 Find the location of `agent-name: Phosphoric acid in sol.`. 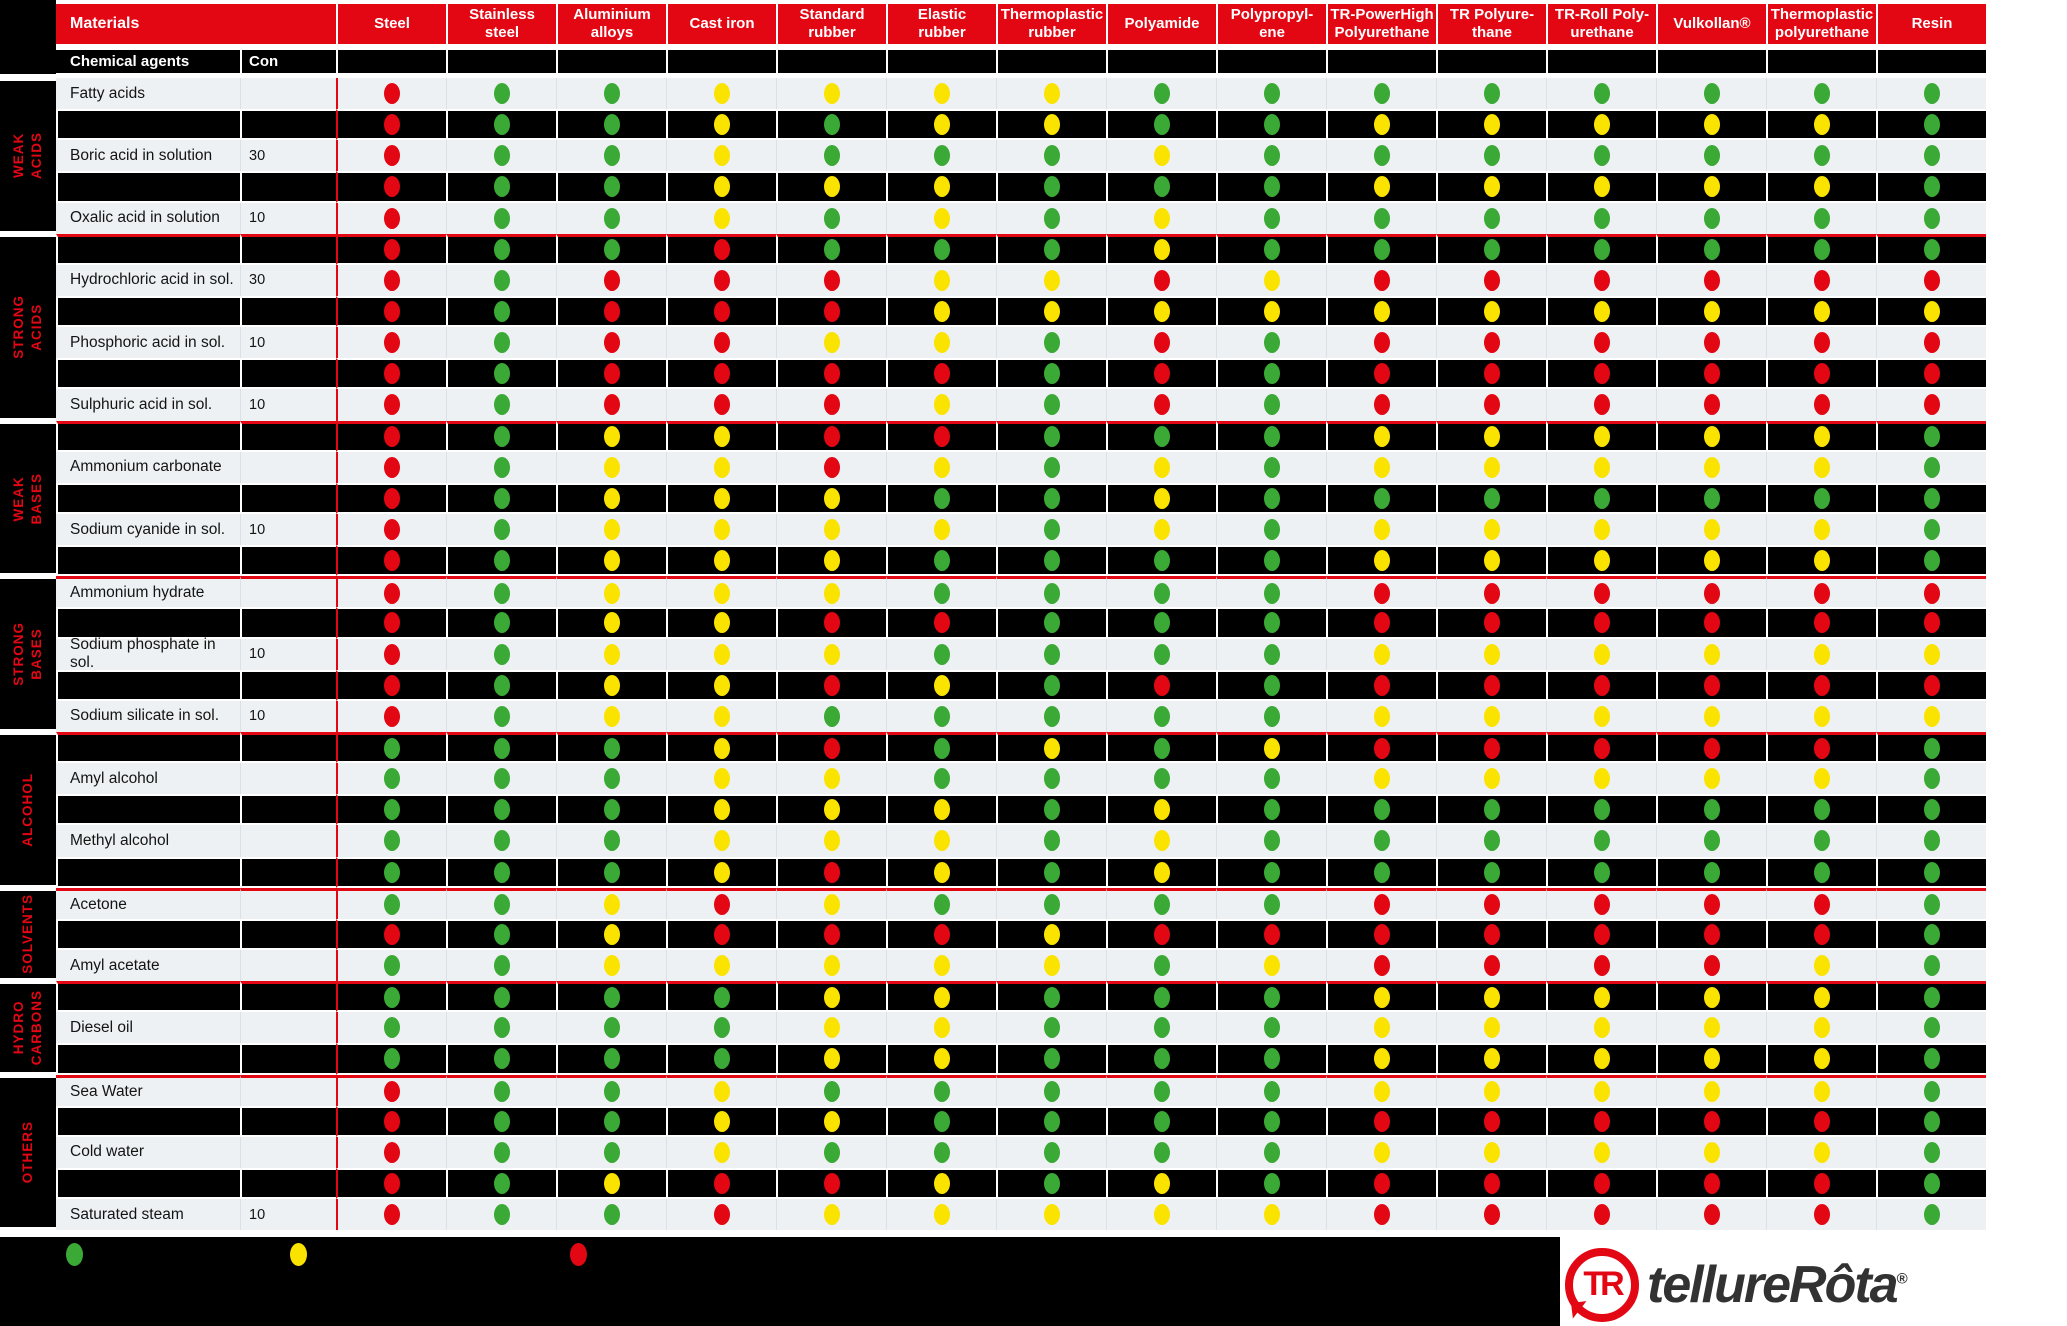

agent-name: Phosphoric acid in sol. is located at coordinates (148, 342).